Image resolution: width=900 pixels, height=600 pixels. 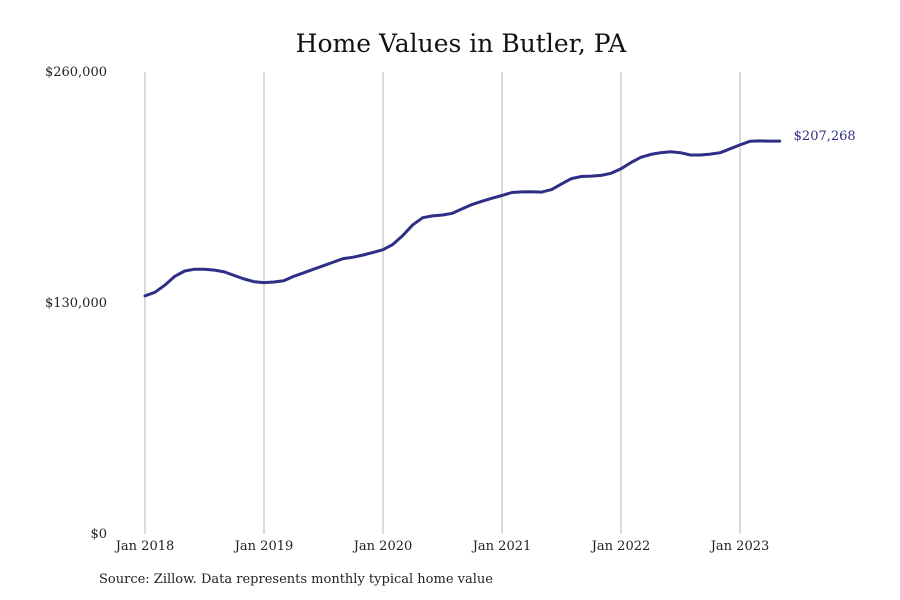 I want to click on end-value-label: $207,268, so click(x=825, y=136).